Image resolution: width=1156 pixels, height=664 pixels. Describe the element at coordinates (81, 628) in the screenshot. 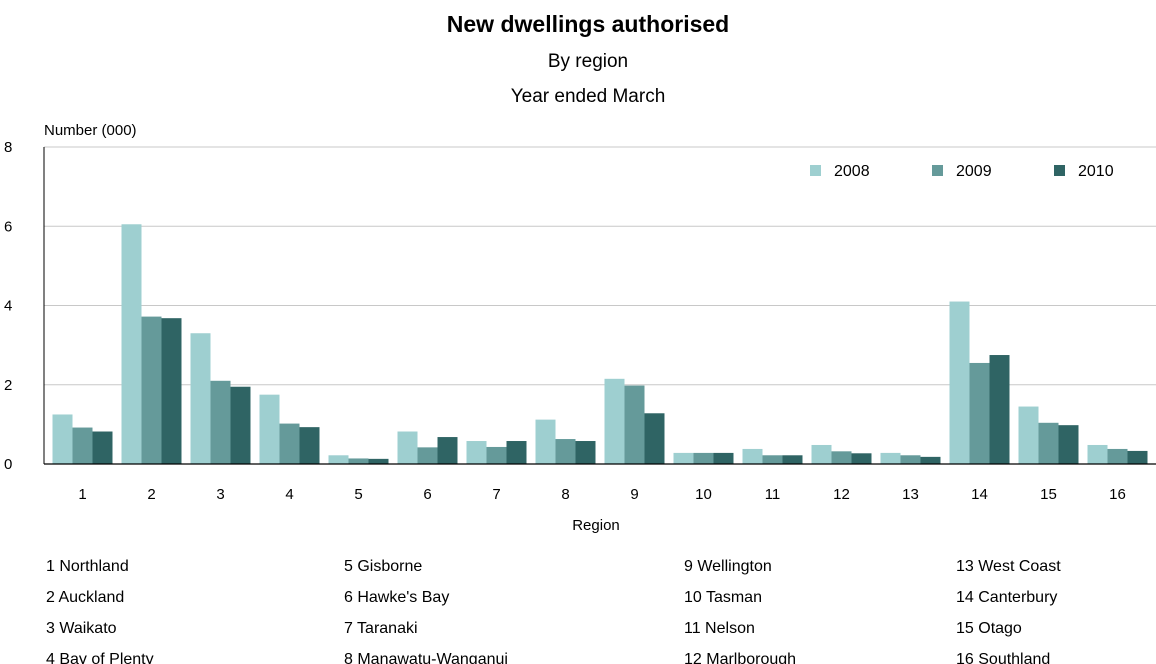

I see `region-key-item: 3 Waikato` at that location.